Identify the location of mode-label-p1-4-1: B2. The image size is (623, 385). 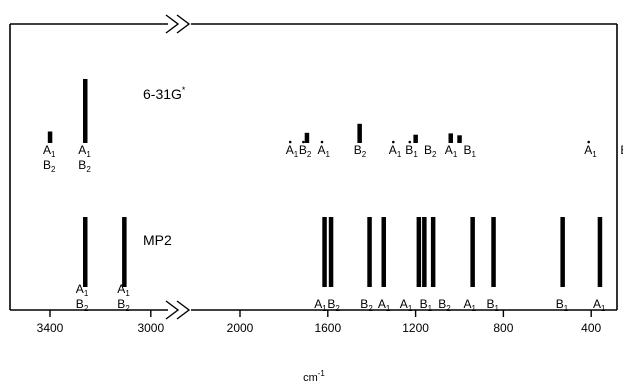
(305, 151).